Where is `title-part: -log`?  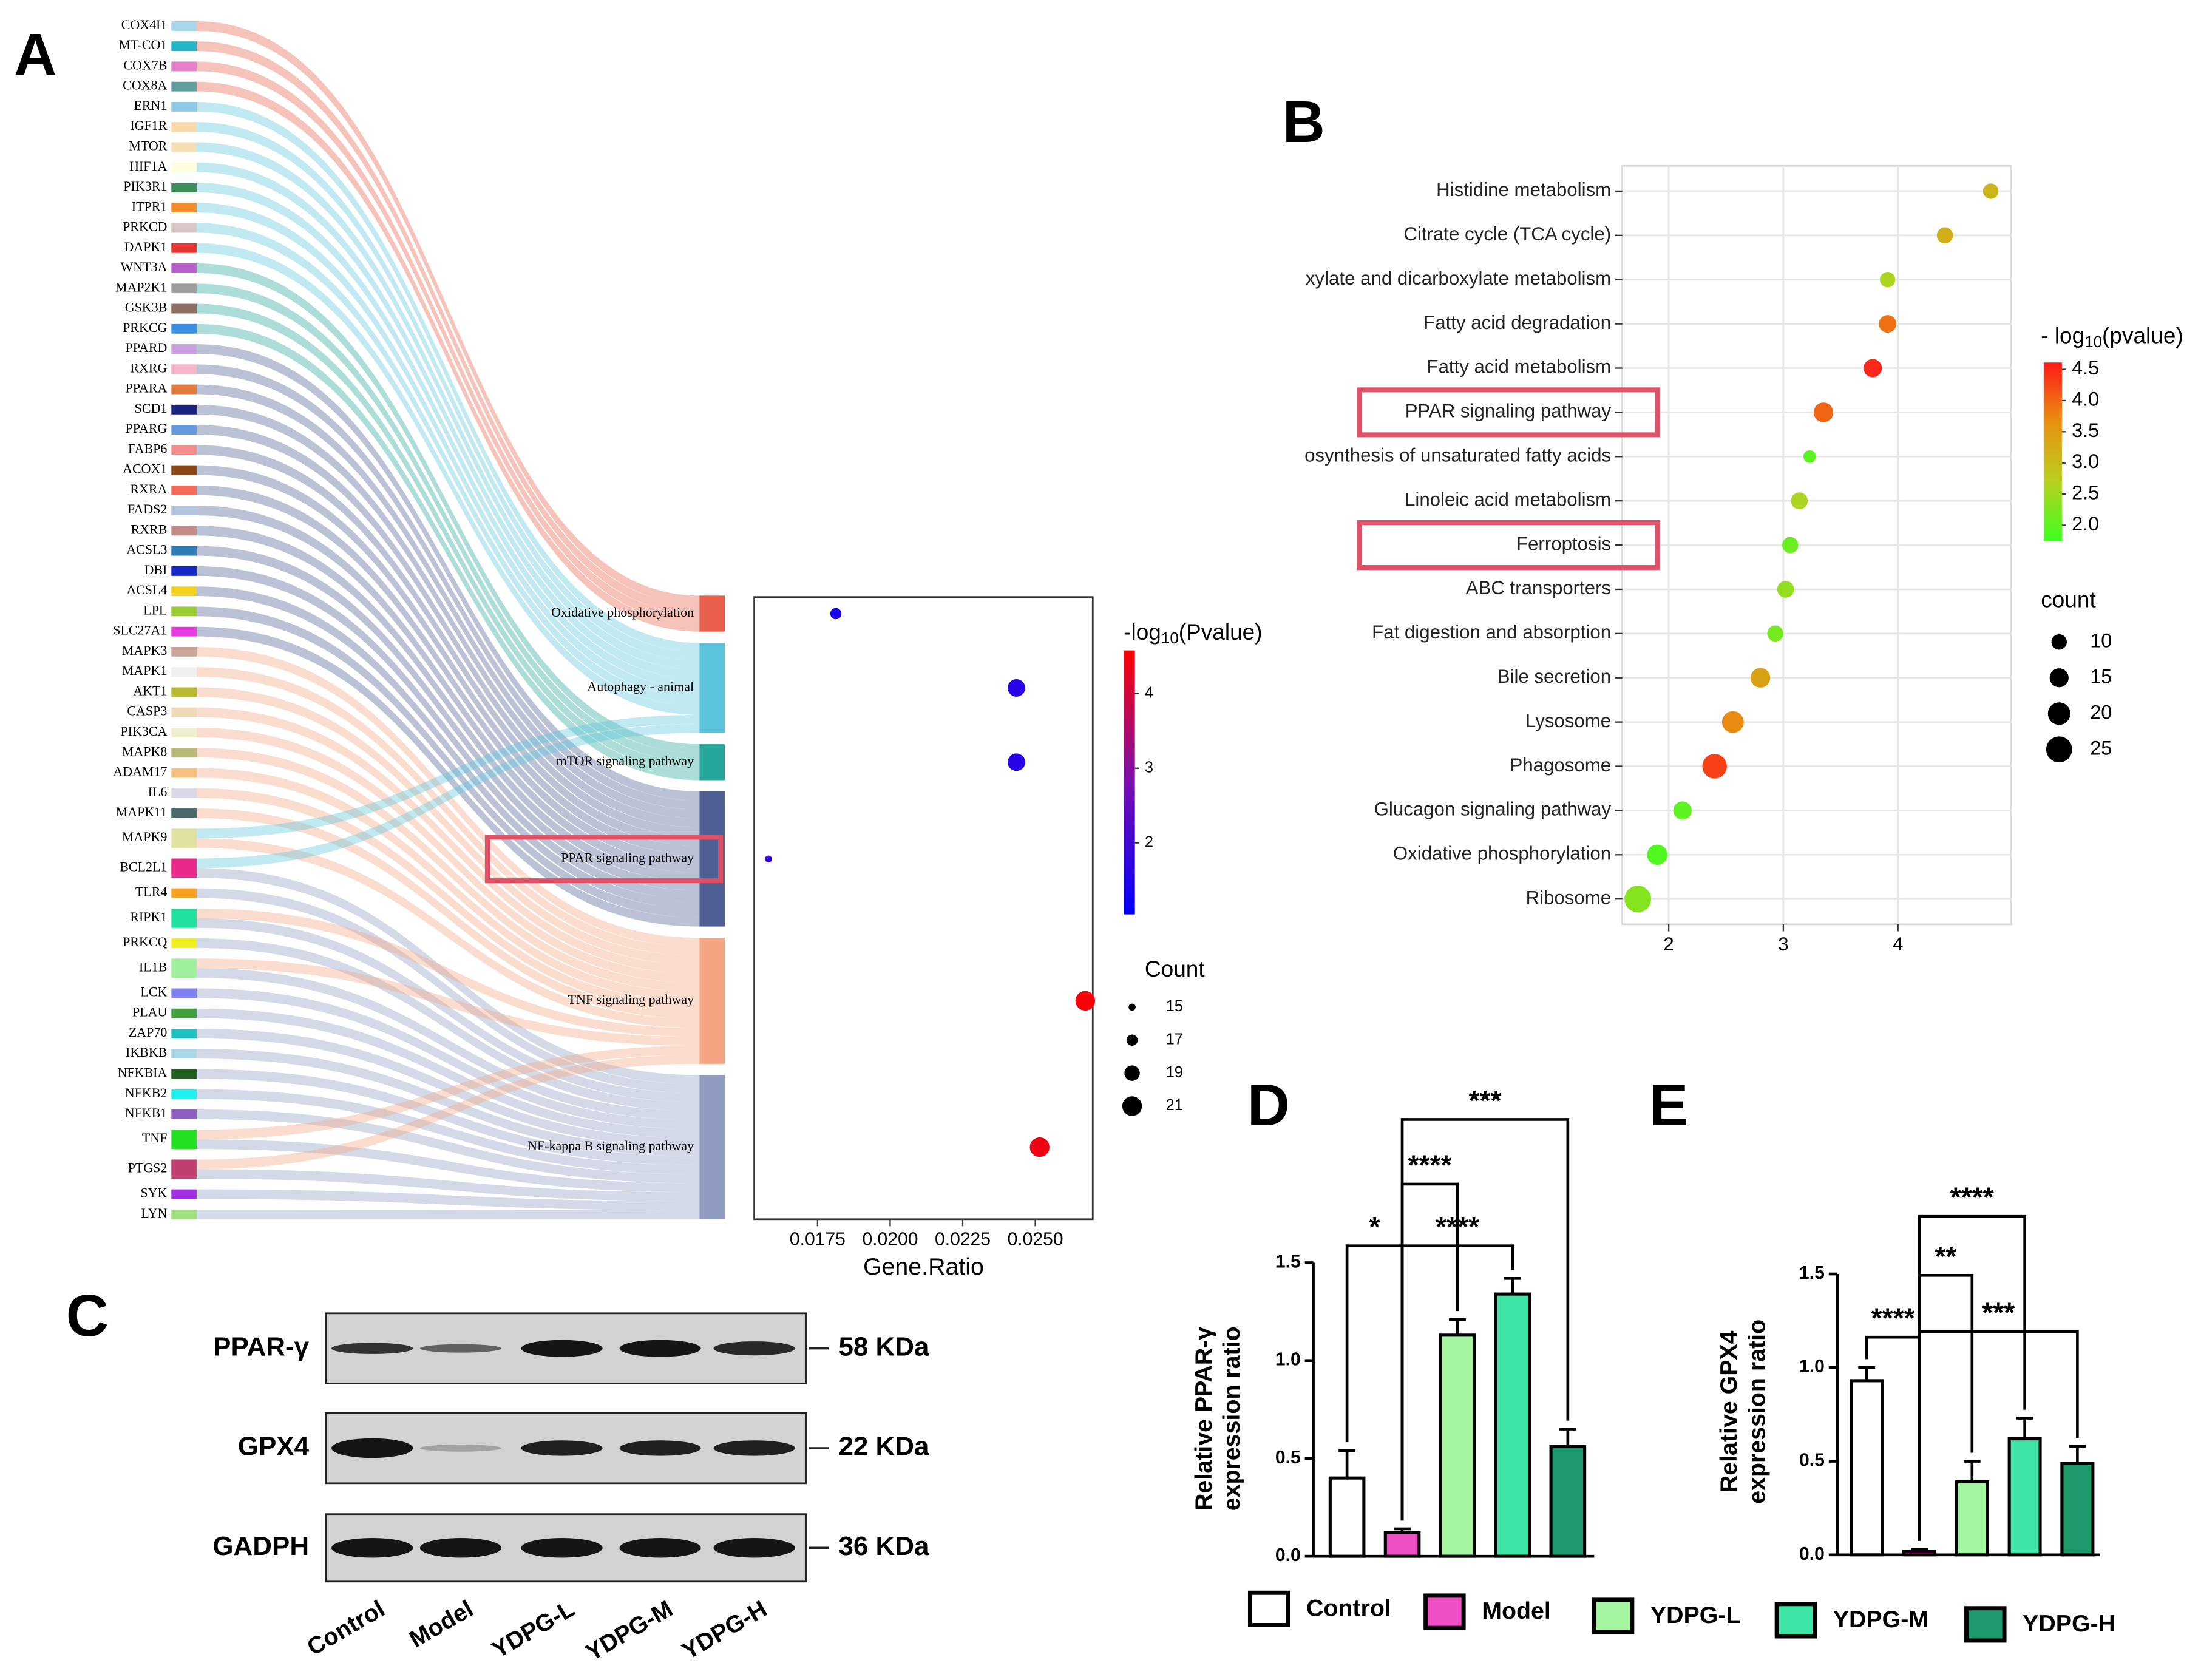 title-part: -log is located at coordinates (1142, 632).